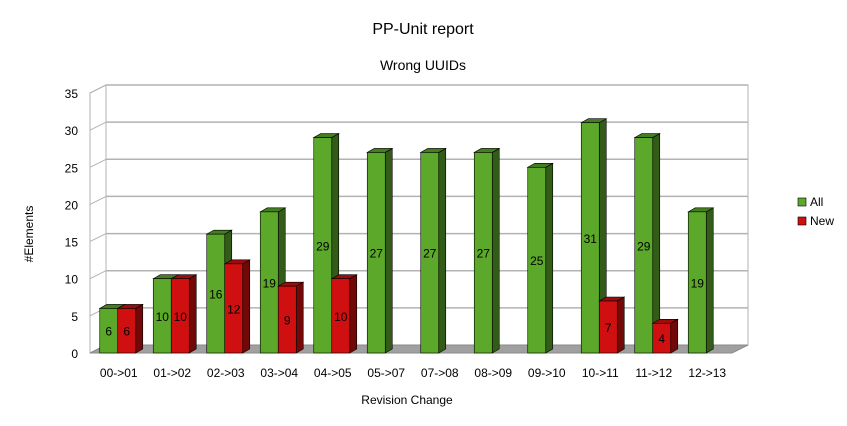 This screenshot has width=847, height=426. What do you see at coordinates (493, 373) in the screenshot?
I see `x-tick-label: 08->09` at bounding box center [493, 373].